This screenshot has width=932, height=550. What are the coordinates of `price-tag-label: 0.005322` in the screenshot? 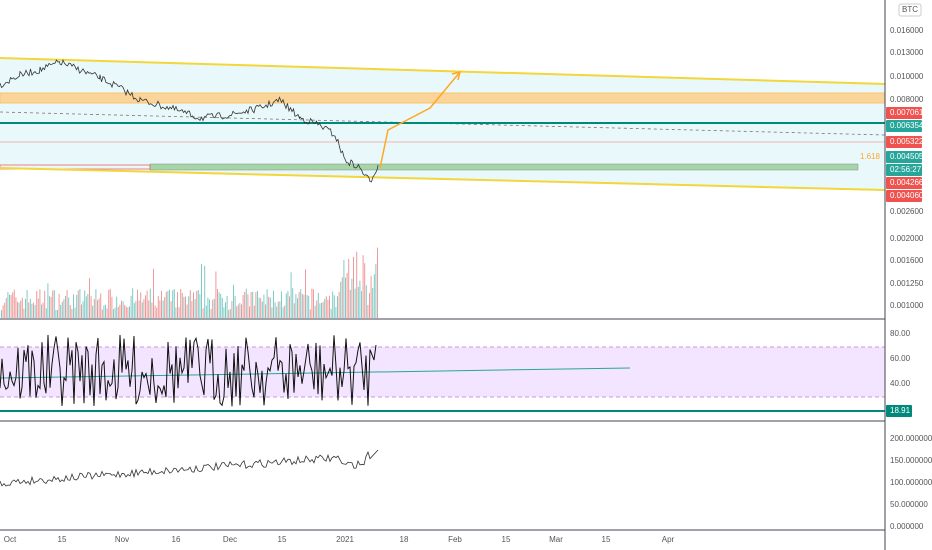 It's located at (907, 141).